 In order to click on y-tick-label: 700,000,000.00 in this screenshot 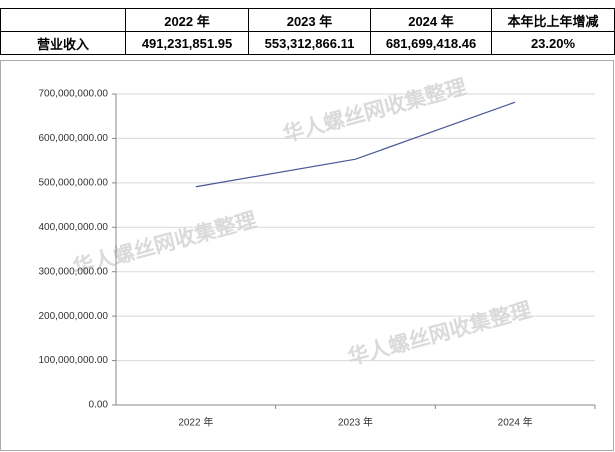, I will do `click(73, 94)`.